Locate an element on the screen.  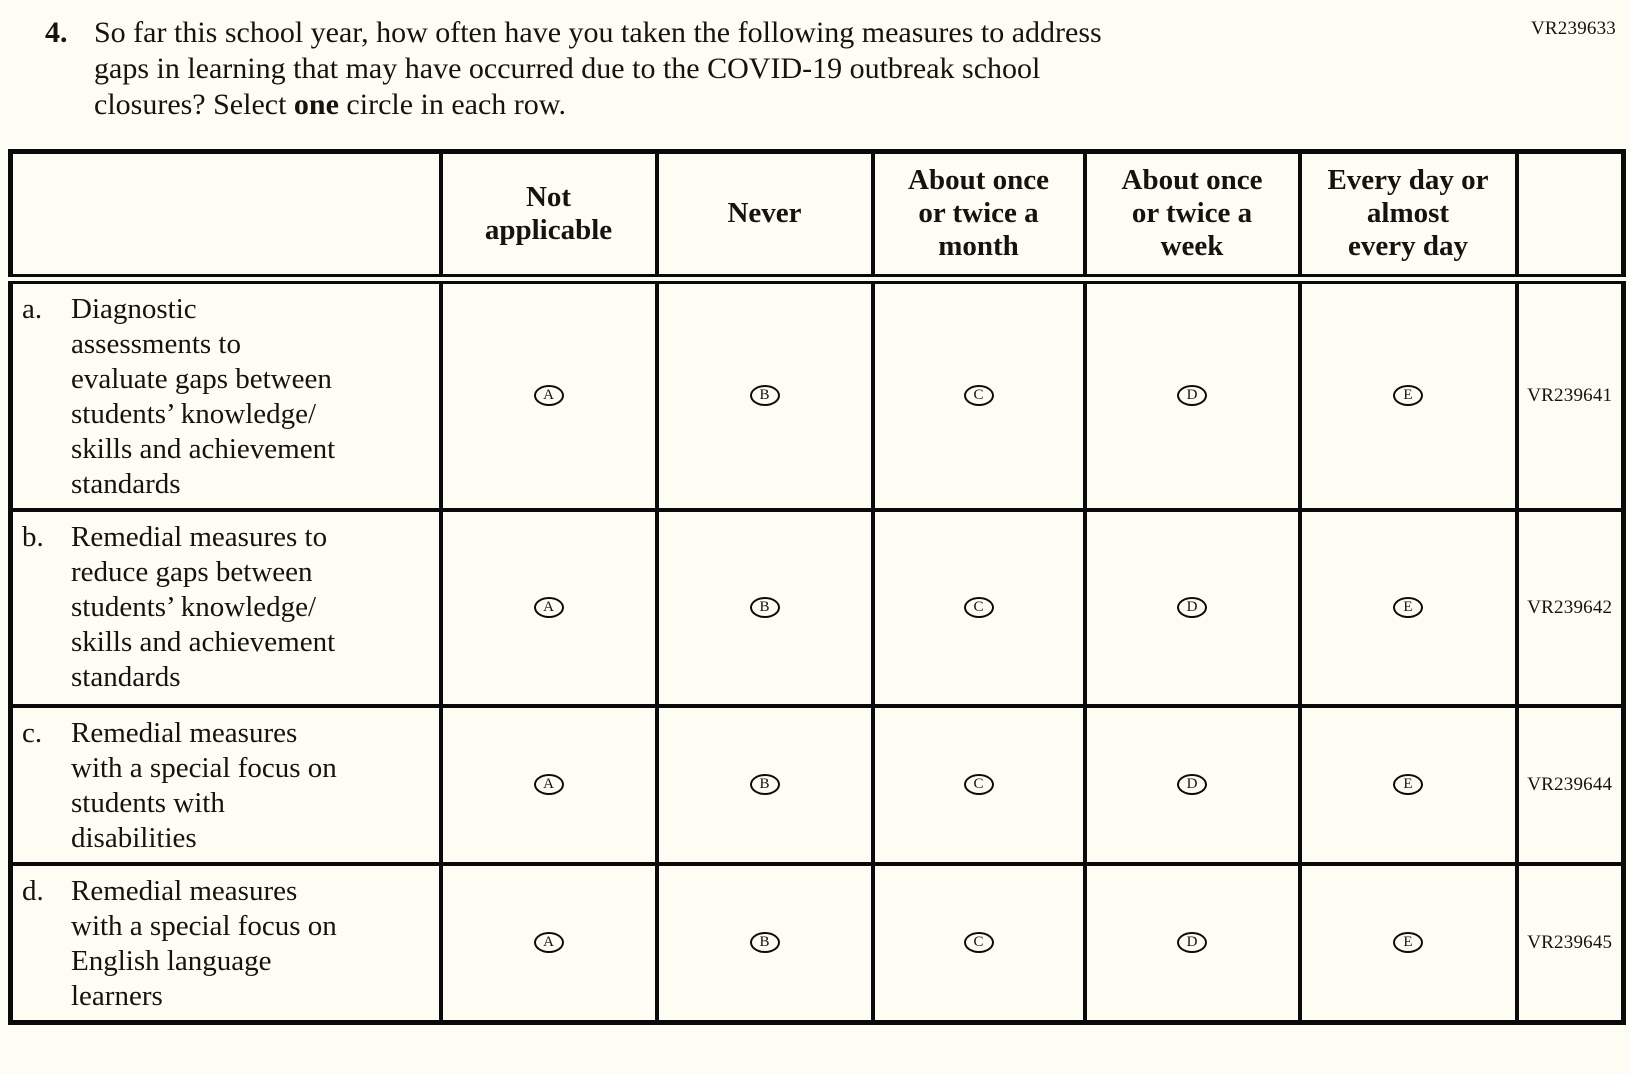
row-a-cell-never: B is located at coordinates (764, 394).